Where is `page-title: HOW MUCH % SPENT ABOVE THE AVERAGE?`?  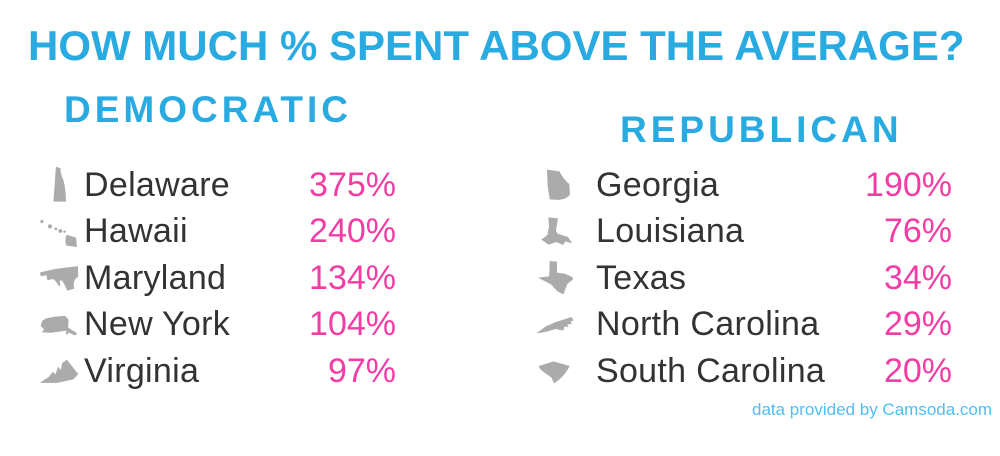
page-title: HOW MUCH % SPENT ABOVE THE AVERAGE? is located at coordinates (496, 45).